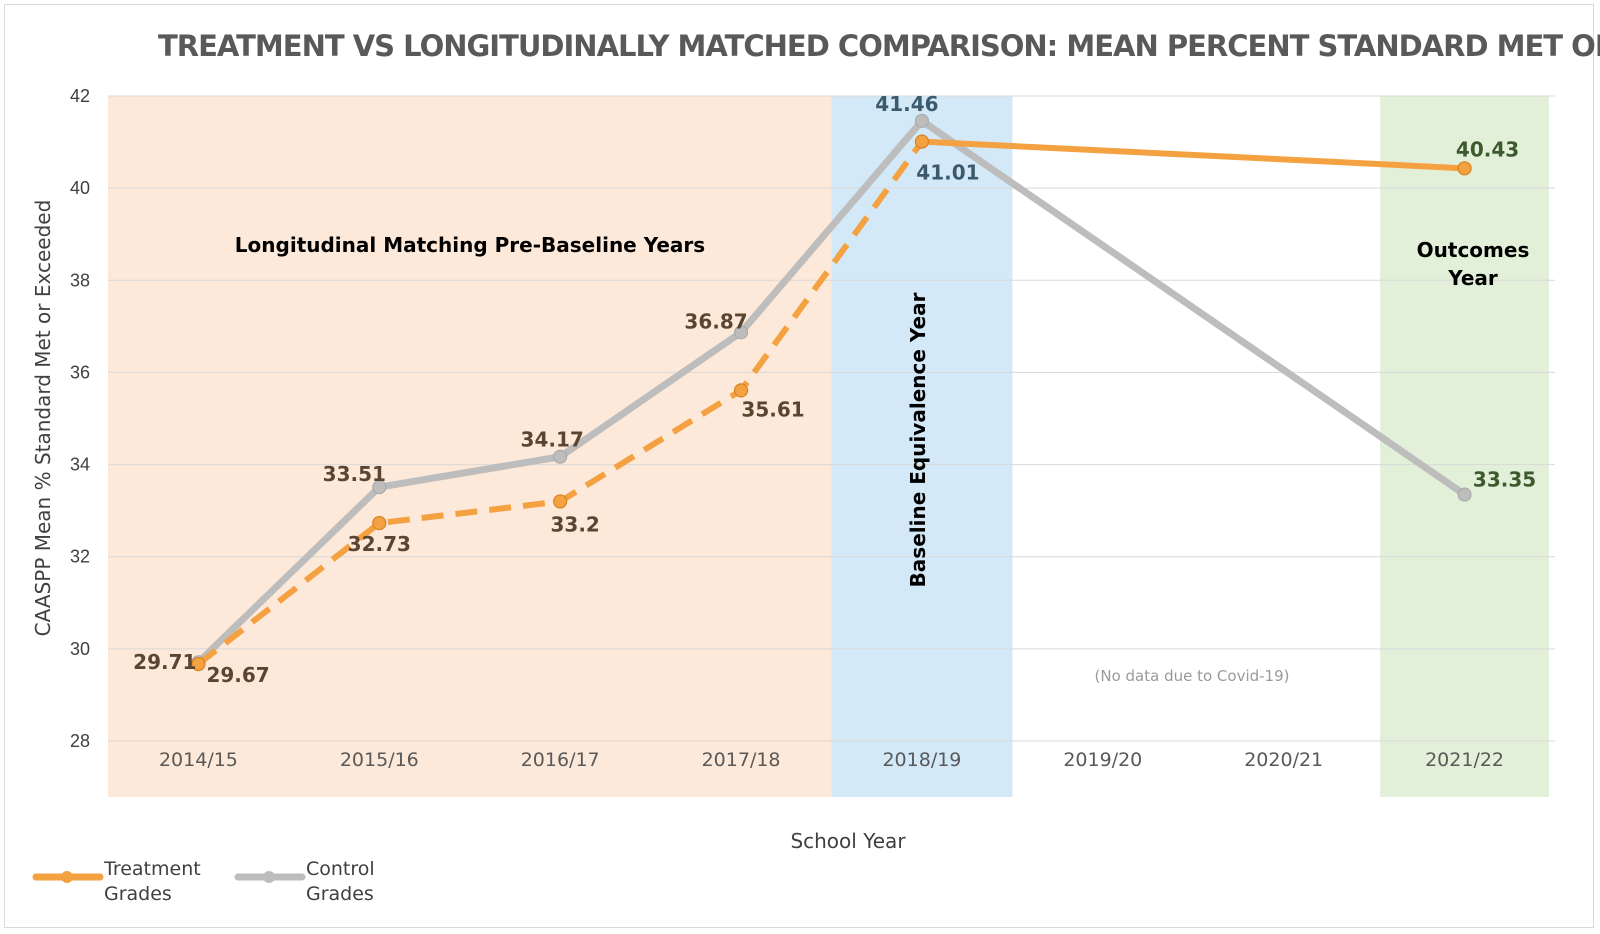  Describe the element at coordinates (1487, 149) in the screenshot. I see `treatment-data-label: 40.43` at that location.